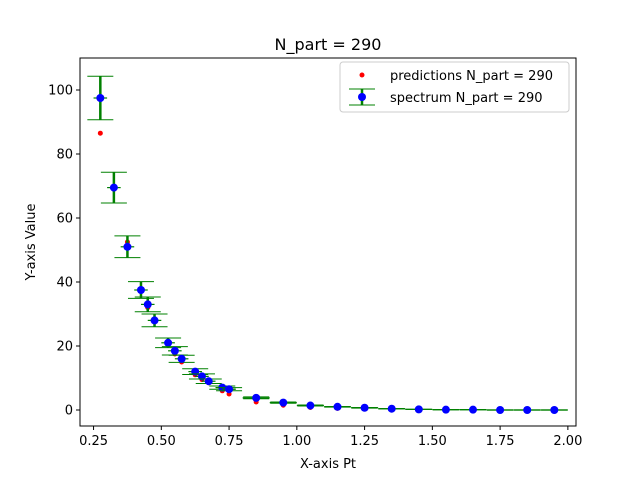 The width and height of the screenshot is (640, 480). What do you see at coordinates (93, 441) in the screenshot?
I see `x-tick-label: 0.25` at bounding box center [93, 441].